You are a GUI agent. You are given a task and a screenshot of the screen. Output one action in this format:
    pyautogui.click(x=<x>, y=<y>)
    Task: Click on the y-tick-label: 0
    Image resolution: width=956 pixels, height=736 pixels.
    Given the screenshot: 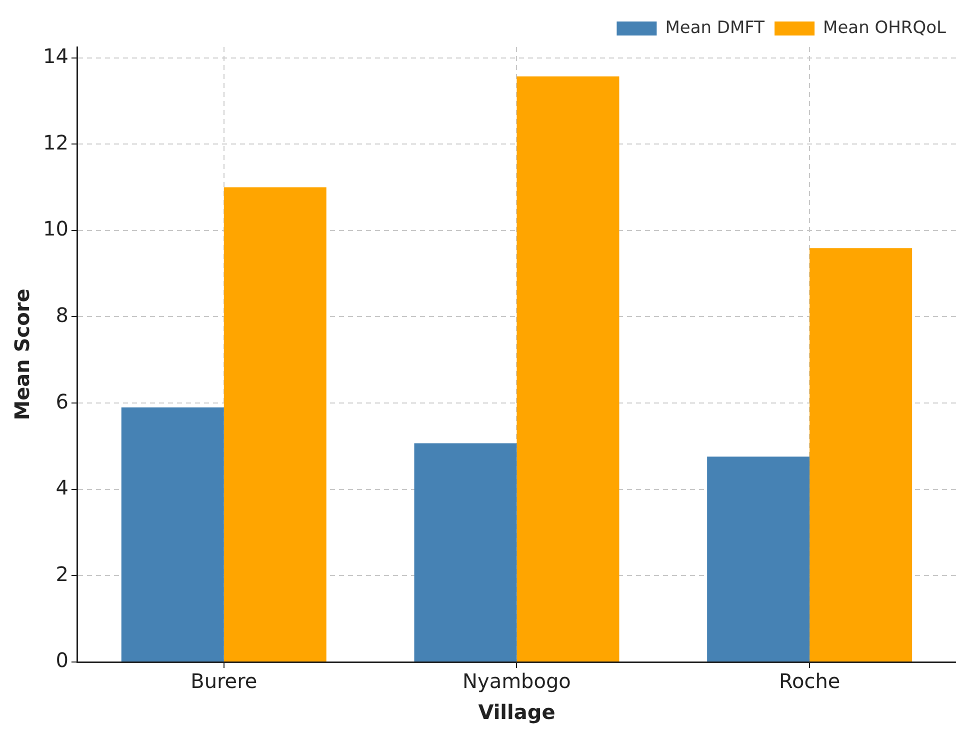 What is the action you would take?
    pyautogui.click(x=62, y=660)
    